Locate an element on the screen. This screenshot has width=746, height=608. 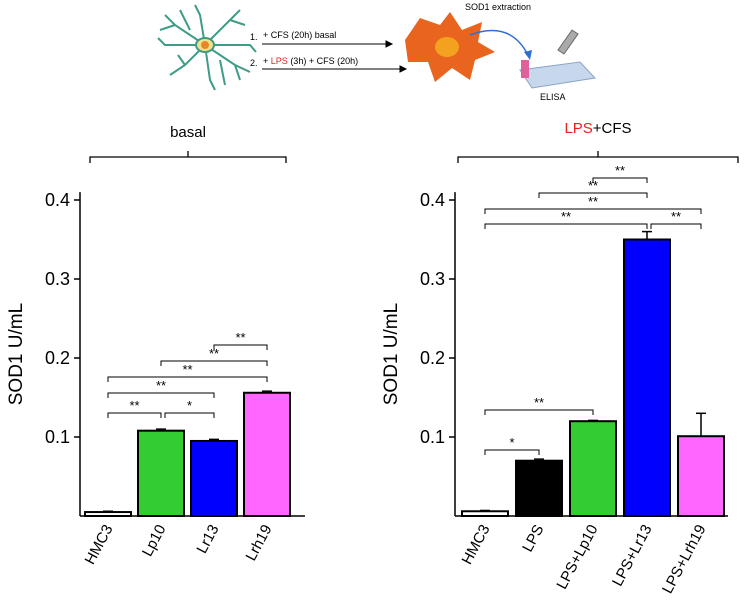
group-label: basal is located at coordinates (188, 132).